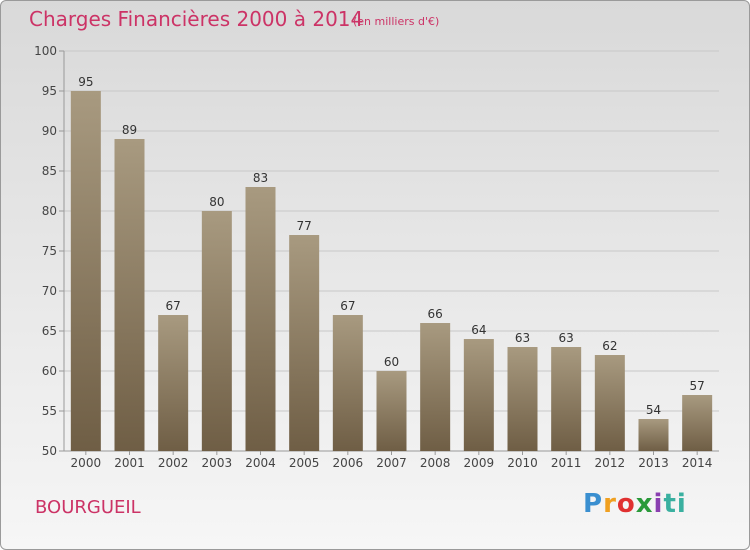 This screenshot has width=750, height=550. What do you see at coordinates (697, 423) in the screenshot?
I see `bar-2014` at bounding box center [697, 423].